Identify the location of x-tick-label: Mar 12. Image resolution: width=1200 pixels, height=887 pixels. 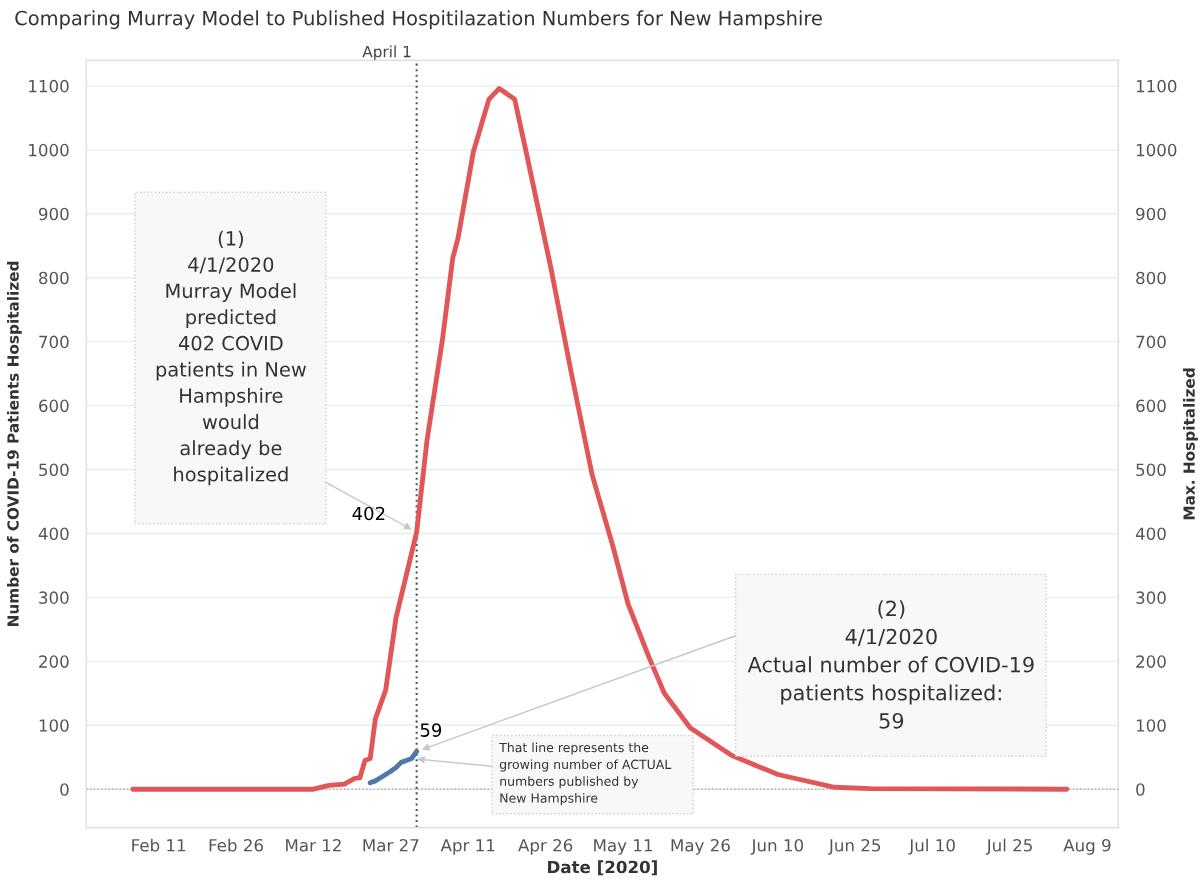
(313, 845).